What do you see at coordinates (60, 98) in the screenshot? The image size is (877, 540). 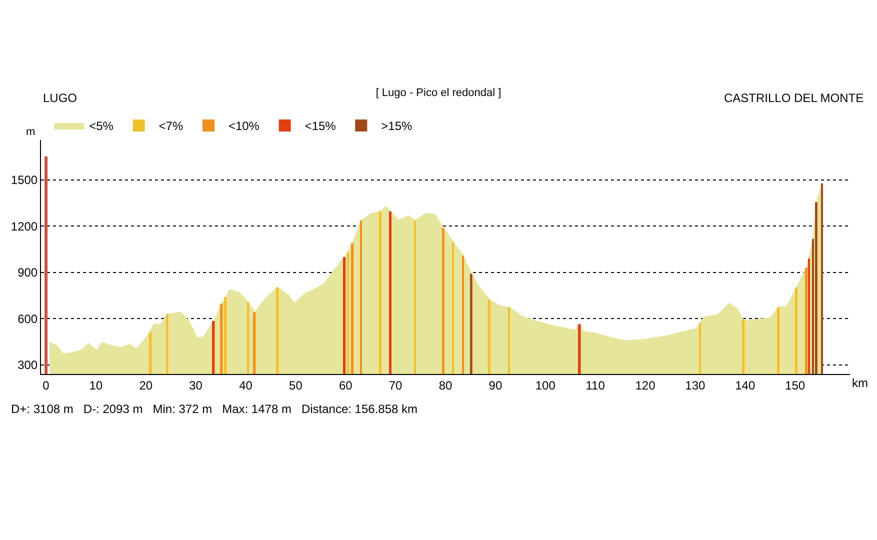 I see `text: LUGO` at bounding box center [60, 98].